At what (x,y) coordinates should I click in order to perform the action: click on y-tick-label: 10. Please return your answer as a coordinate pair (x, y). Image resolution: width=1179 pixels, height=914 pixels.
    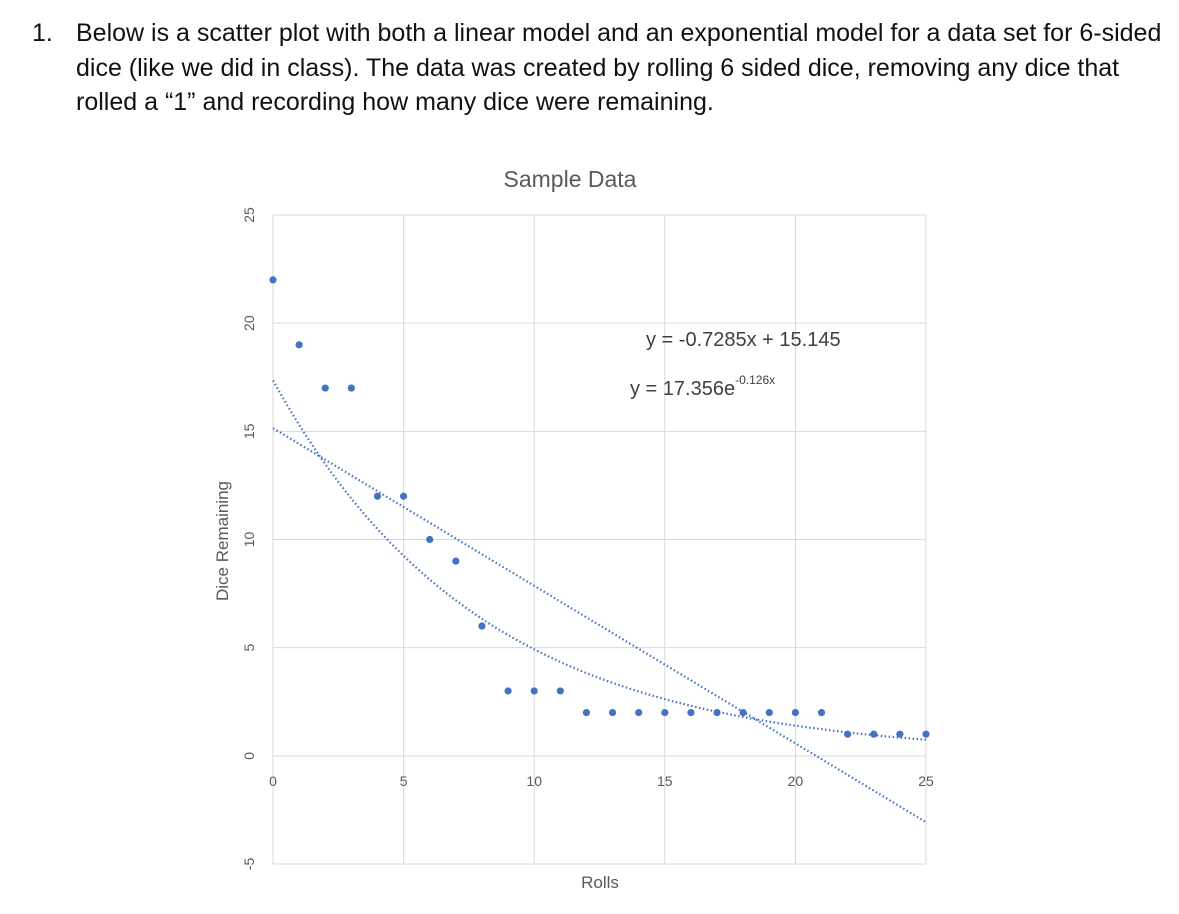
    Looking at the image, I should click on (249, 540).